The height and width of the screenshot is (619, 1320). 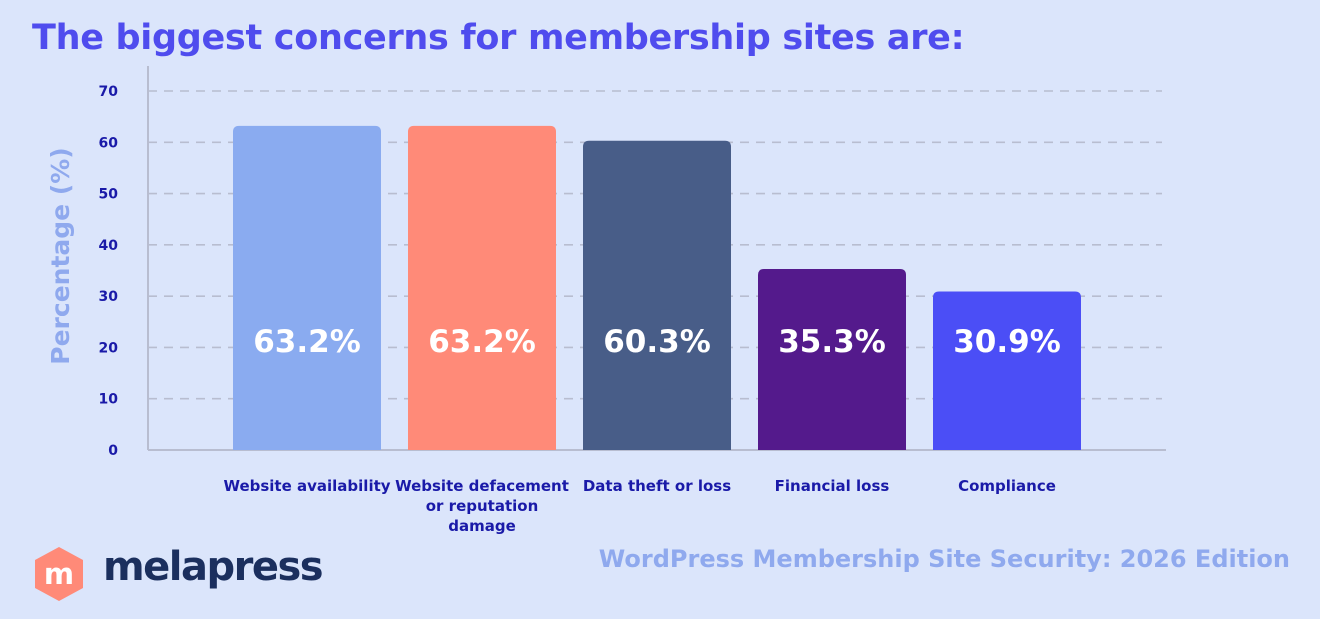 What do you see at coordinates (60, 255) in the screenshot?
I see `y-axis-label: Percentage (%)` at bounding box center [60, 255].